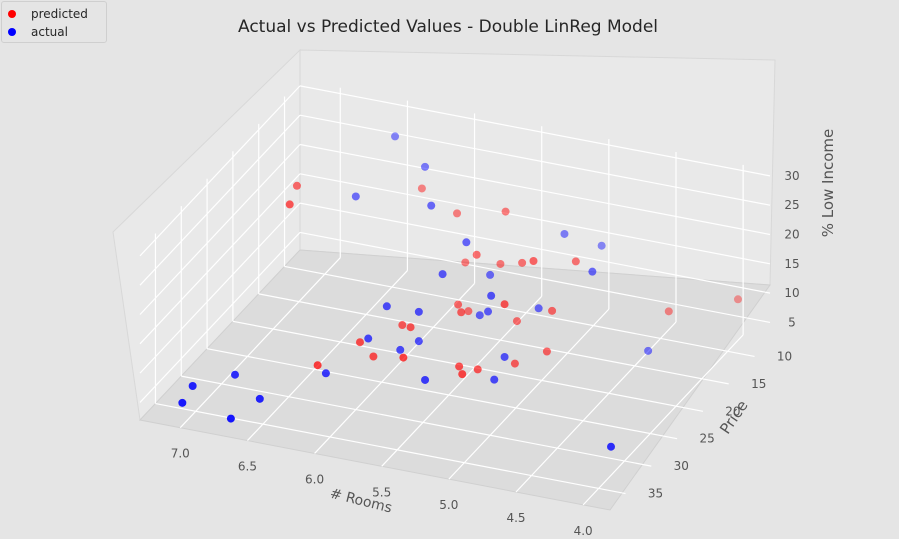 Image resolution: width=899 pixels, height=539 pixels. What do you see at coordinates (791, 264) in the screenshot?
I see `z-tick-label: 15` at bounding box center [791, 264].